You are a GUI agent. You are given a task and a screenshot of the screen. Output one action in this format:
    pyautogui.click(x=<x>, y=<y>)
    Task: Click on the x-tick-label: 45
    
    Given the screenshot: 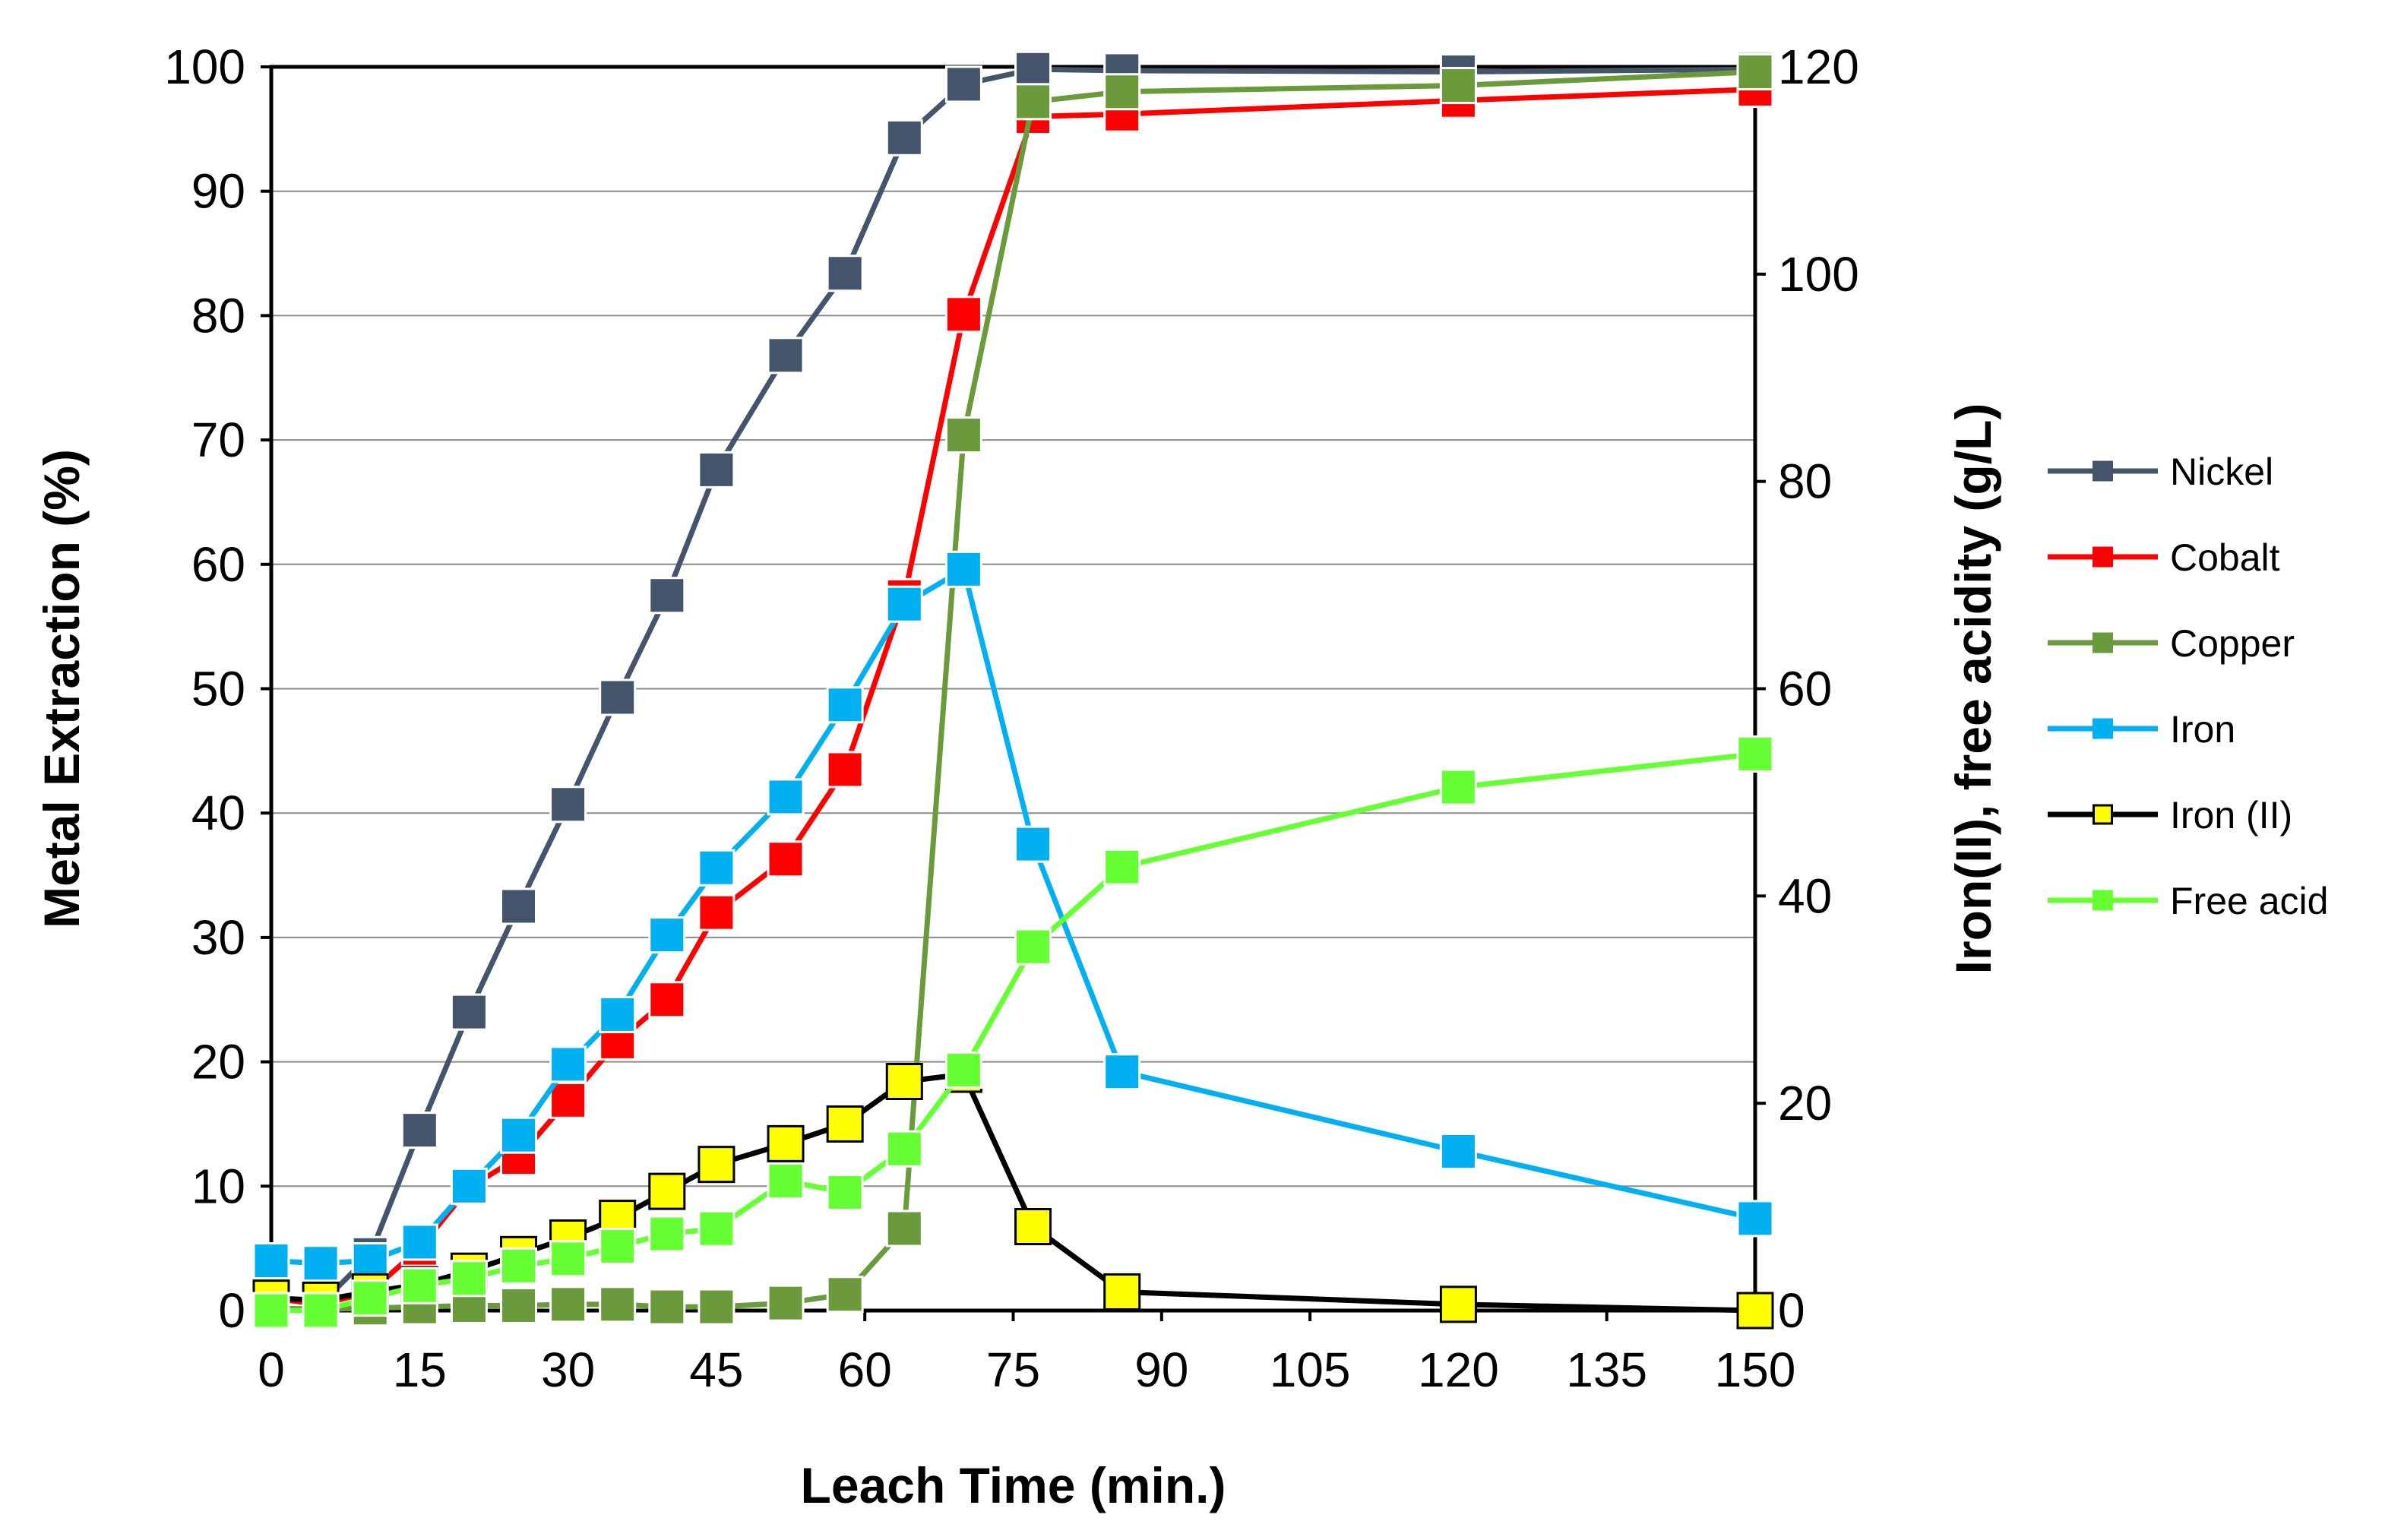 What is the action you would take?
    pyautogui.click(x=716, y=1369)
    